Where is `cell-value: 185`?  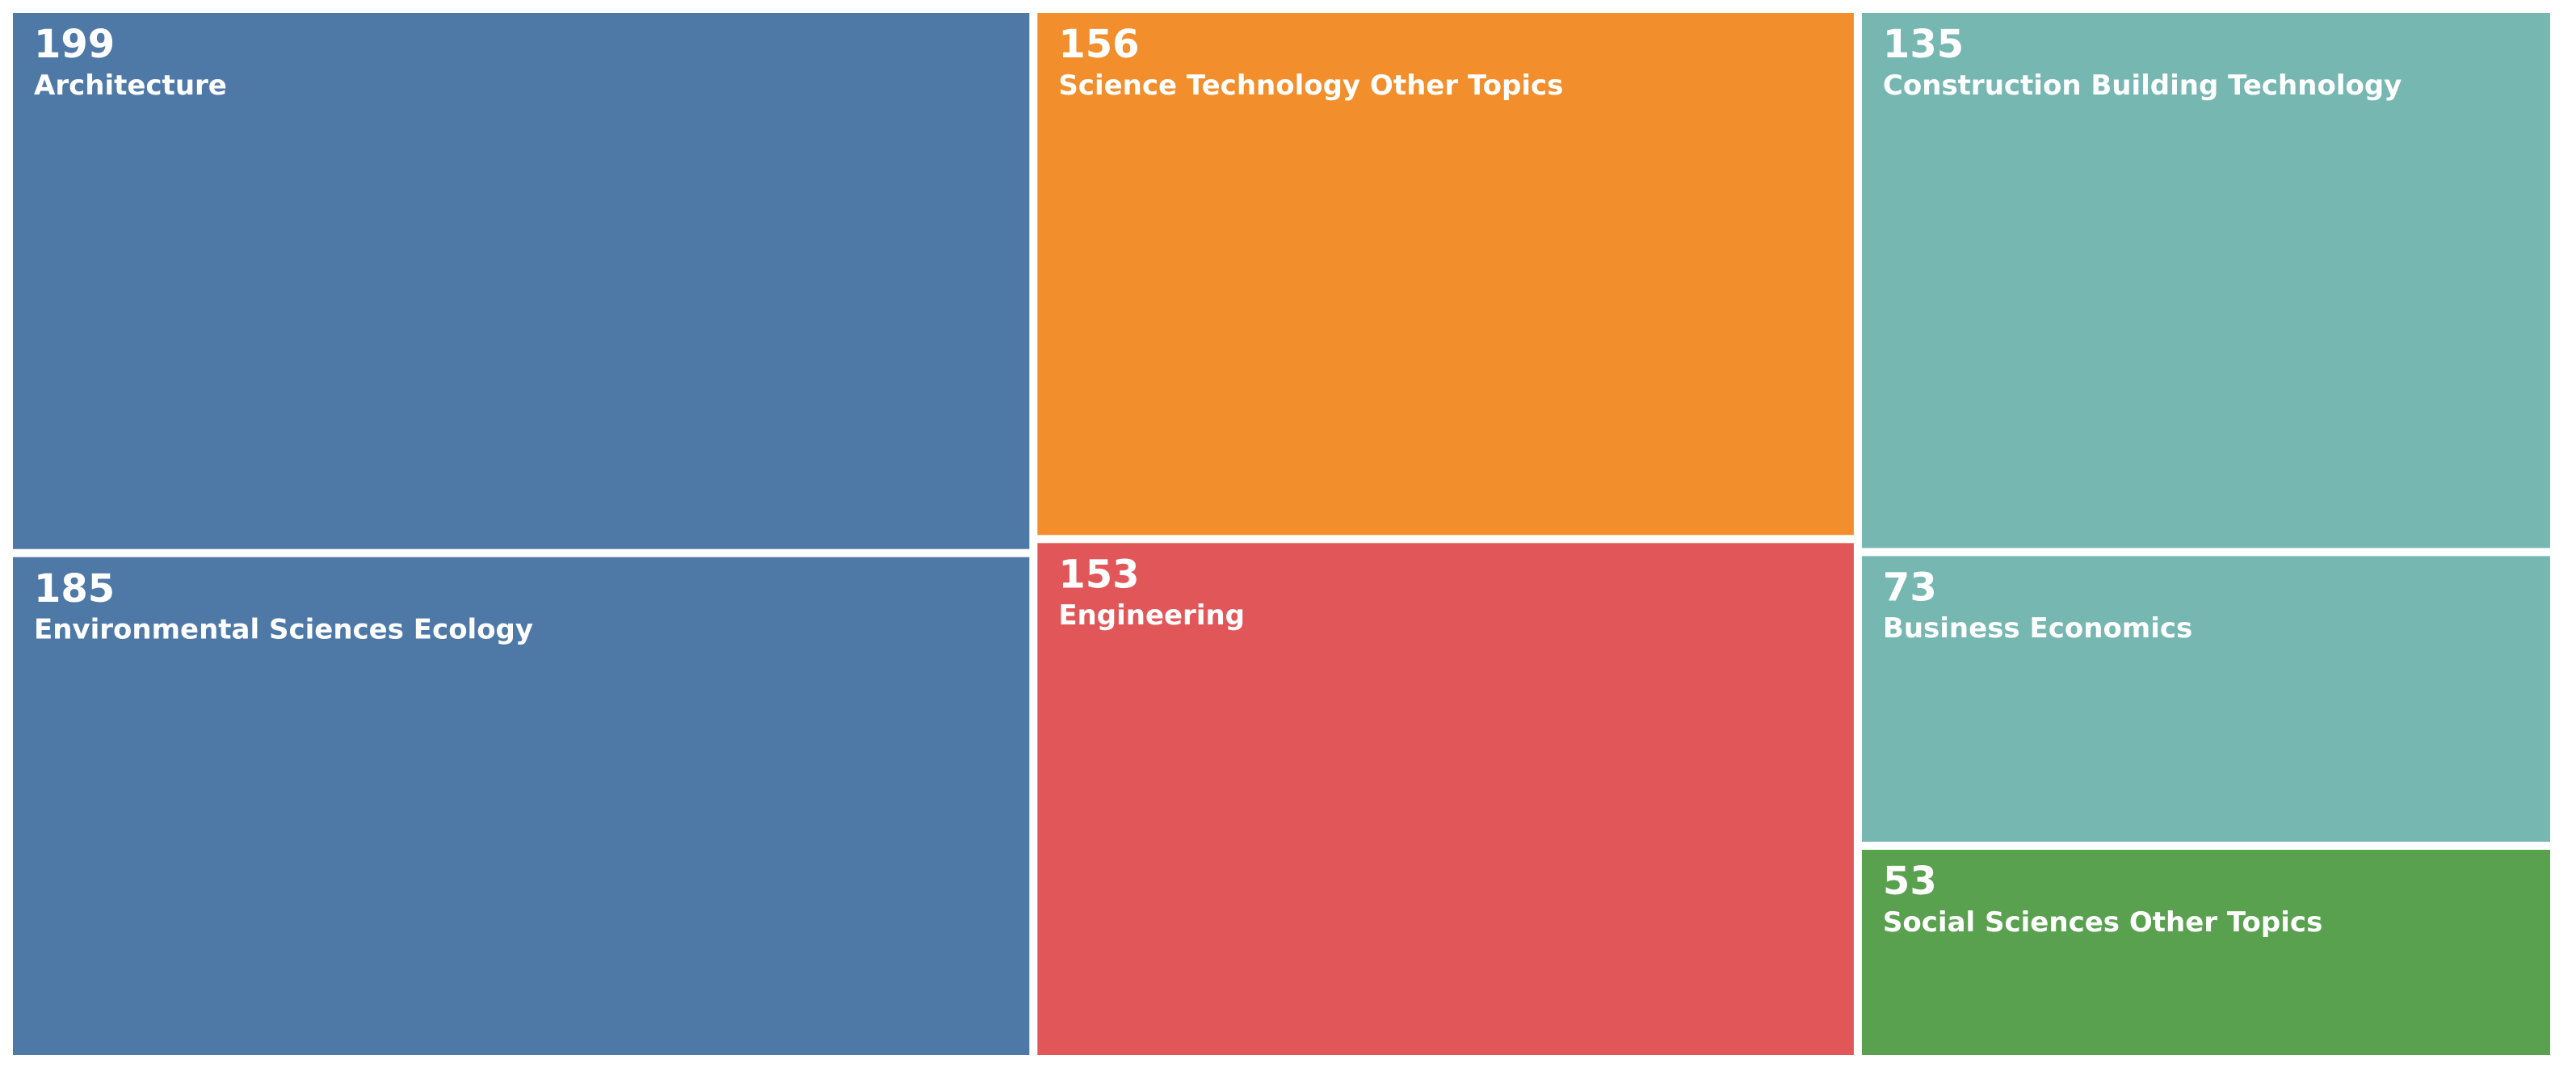 cell-value: 185 is located at coordinates (74, 588).